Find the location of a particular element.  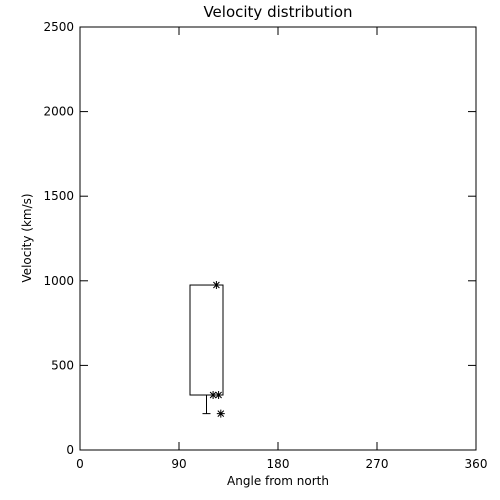

y-tick-label: 2500 is located at coordinates (58, 27).